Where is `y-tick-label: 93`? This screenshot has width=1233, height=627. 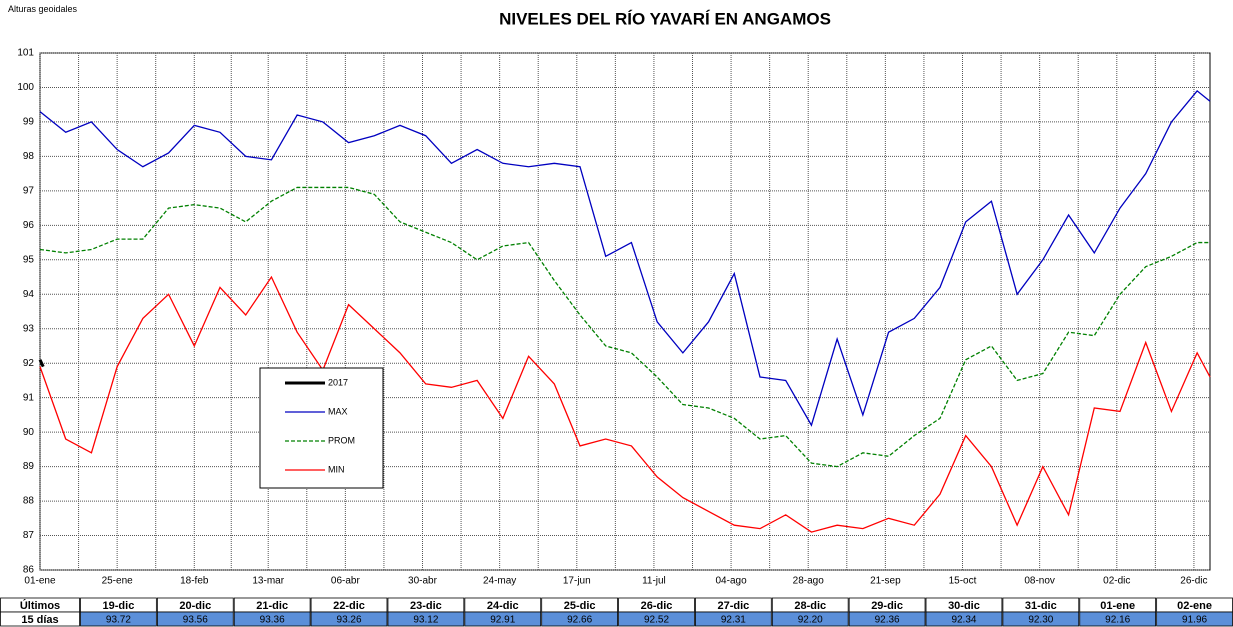
y-tick-label: 93 is located at coordinates (29, 328).